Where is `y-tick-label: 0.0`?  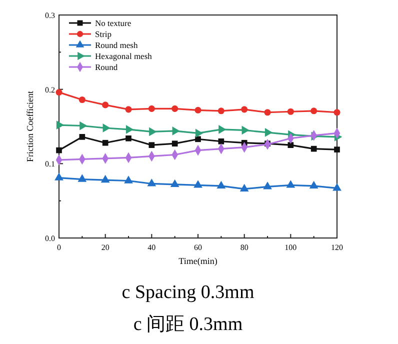 y-tick-label: 0.0 is located at coordinates (50, 238).